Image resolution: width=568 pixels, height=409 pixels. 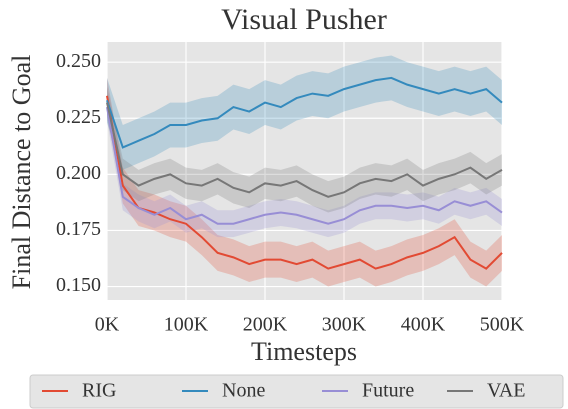 What do you see at coordinates (99, 391) in the screenshot?
I see `legend-label: RIG` at bounding box center [99, 391].